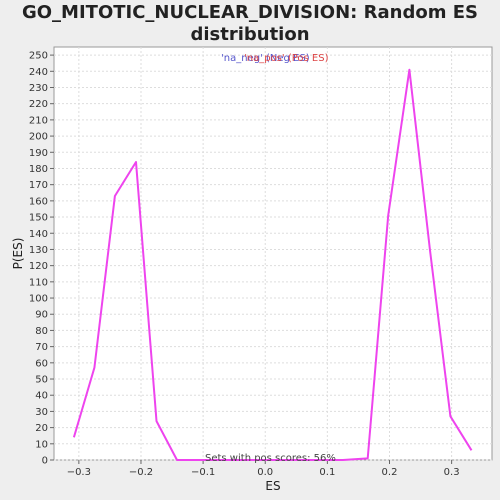  What do you see at coordinates (286, 58) in the screenshot?
I see `legend-entry-pos: 'na_pos' (Pos ES)` at bounding box center [286, 58].